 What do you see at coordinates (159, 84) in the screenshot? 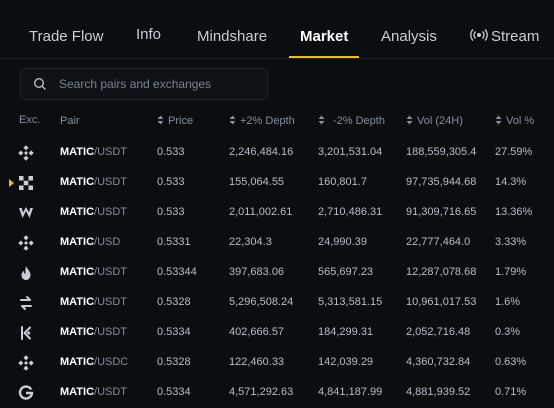
I see `search-input` at bounding box center [159, 84].